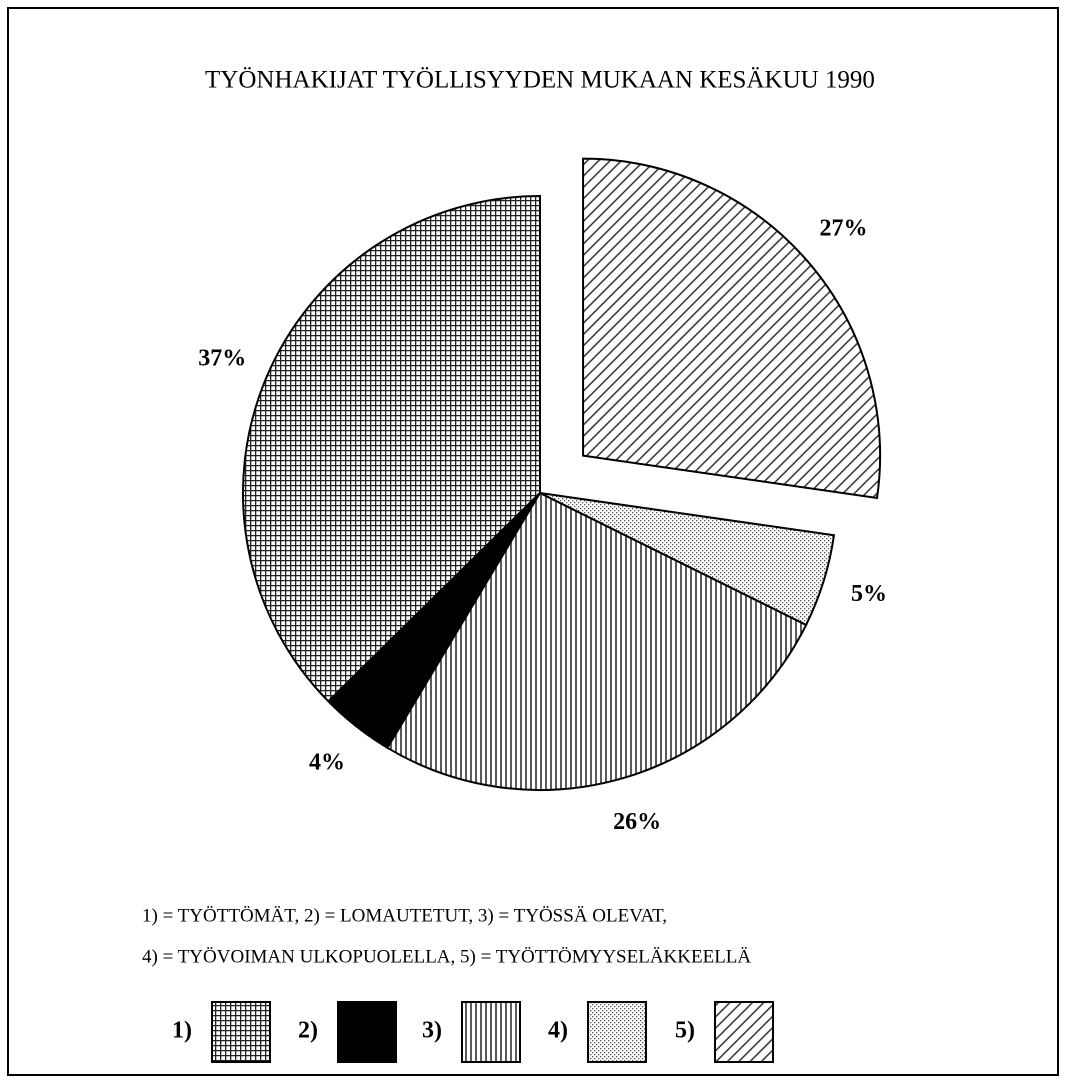 The image size is (1066, 1084). Describe the element at coordinates (182, 1031) in the screenshot. I see `legend-label: 1)` at that location.